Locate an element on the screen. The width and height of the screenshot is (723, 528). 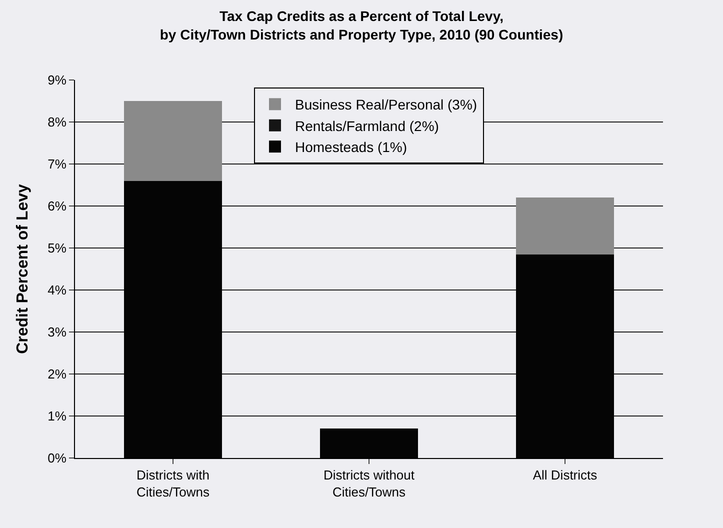
y-tick-label: 6% is located at coordinates (57, 206).